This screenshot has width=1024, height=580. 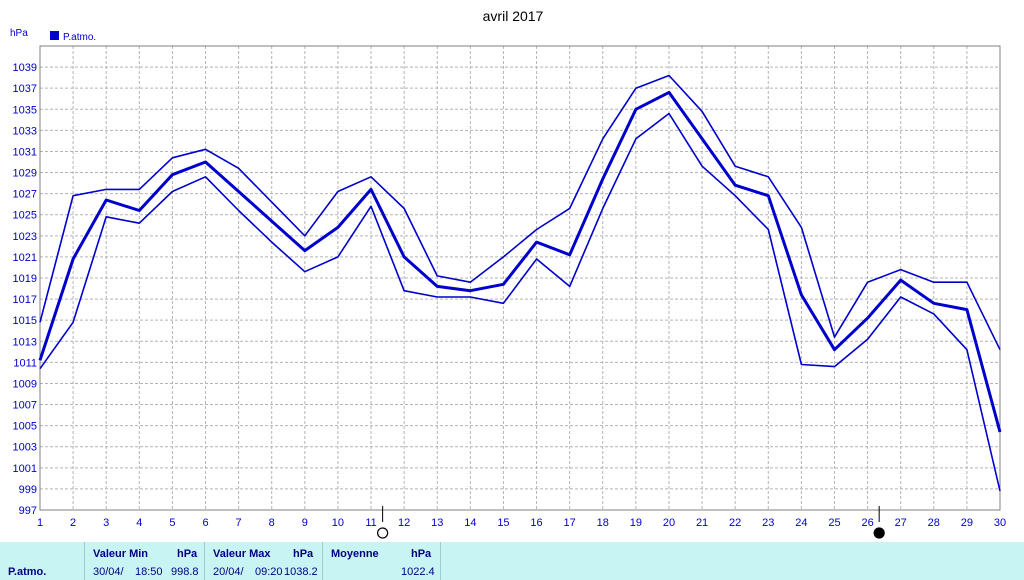 I want to click on x-tick-label: 29, so click(x=967, y=523).